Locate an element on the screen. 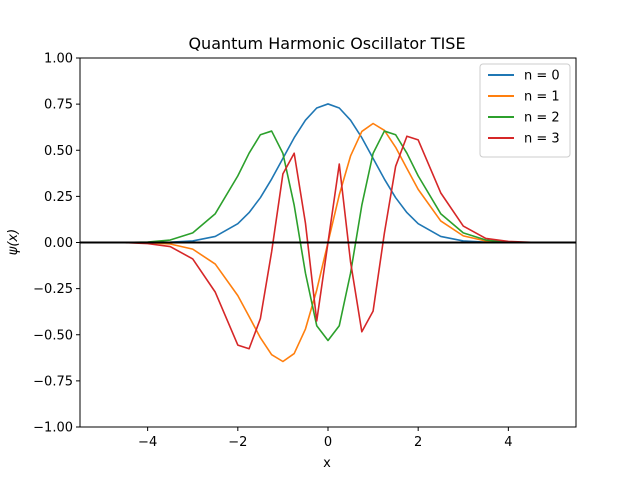  y-tick-label: 0.25 is located at coordinates (58, 197).